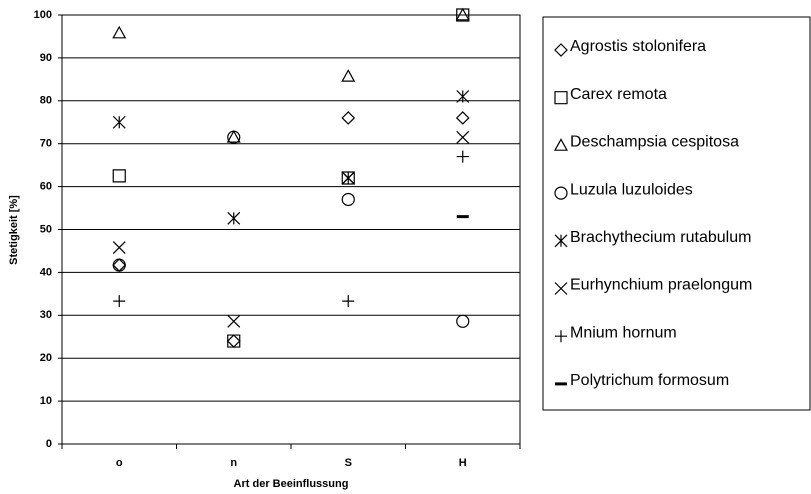 The height and width of the screenshot is (494, 811). I want to click on x-tick-label: n, so click(233, 463).